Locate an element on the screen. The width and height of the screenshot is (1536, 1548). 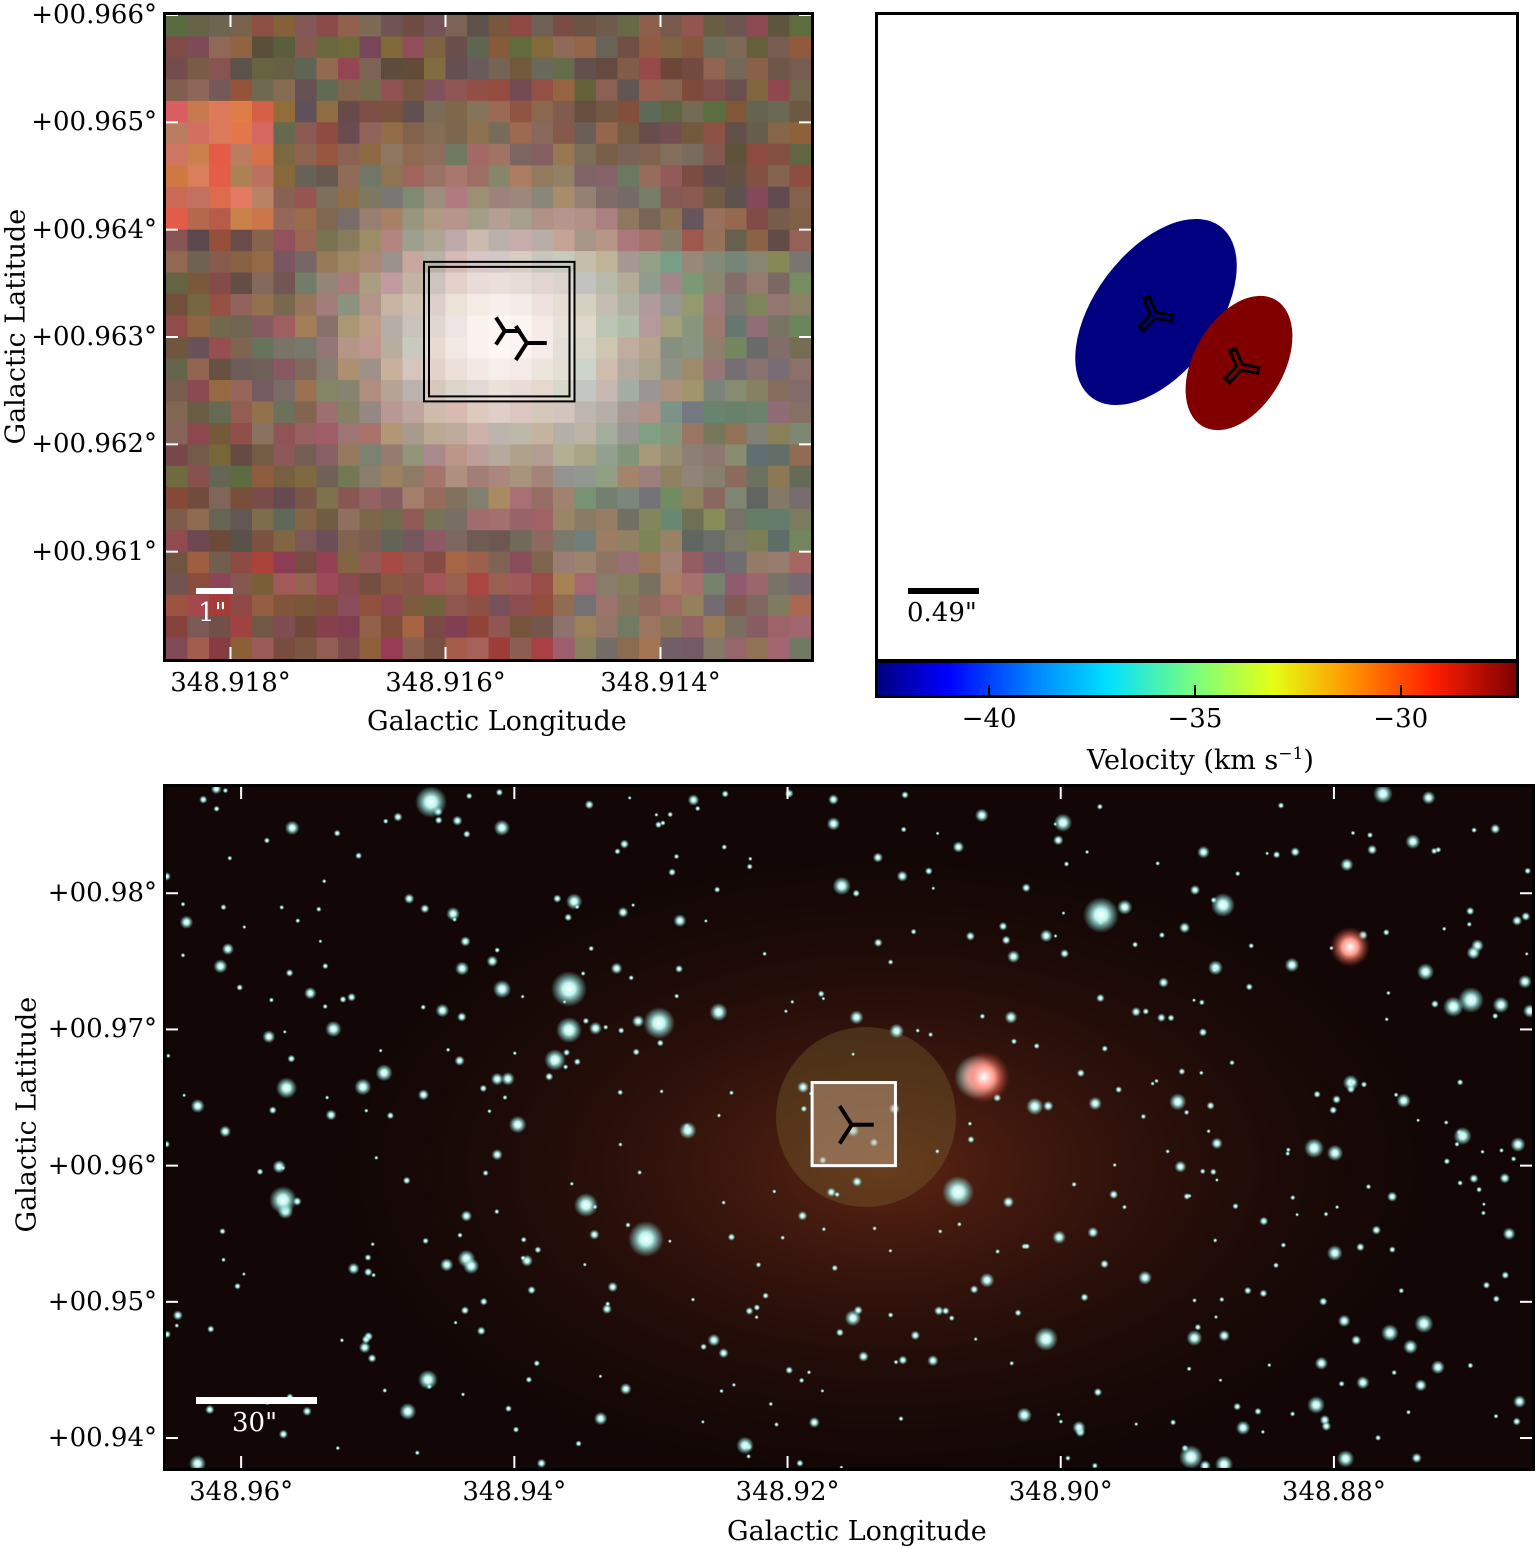
velocity-colorbar is located at coordinates (1197, 679).